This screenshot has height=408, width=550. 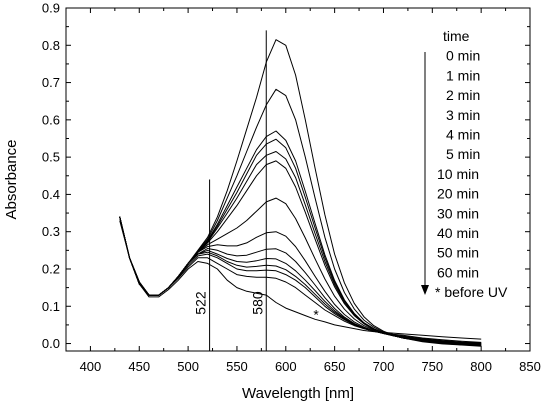 I want to click on legend-title: time, so click(x=456, y=36).